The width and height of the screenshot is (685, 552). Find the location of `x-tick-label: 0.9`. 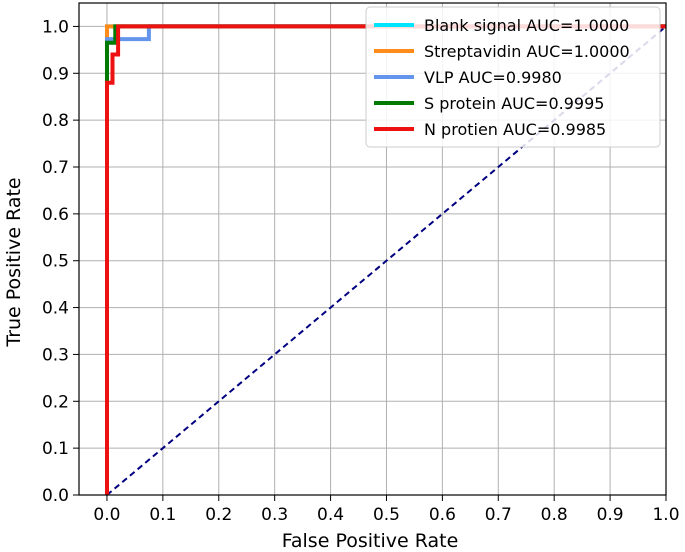

x-tick-label: 0.9 is located at coordinates (610, 515).